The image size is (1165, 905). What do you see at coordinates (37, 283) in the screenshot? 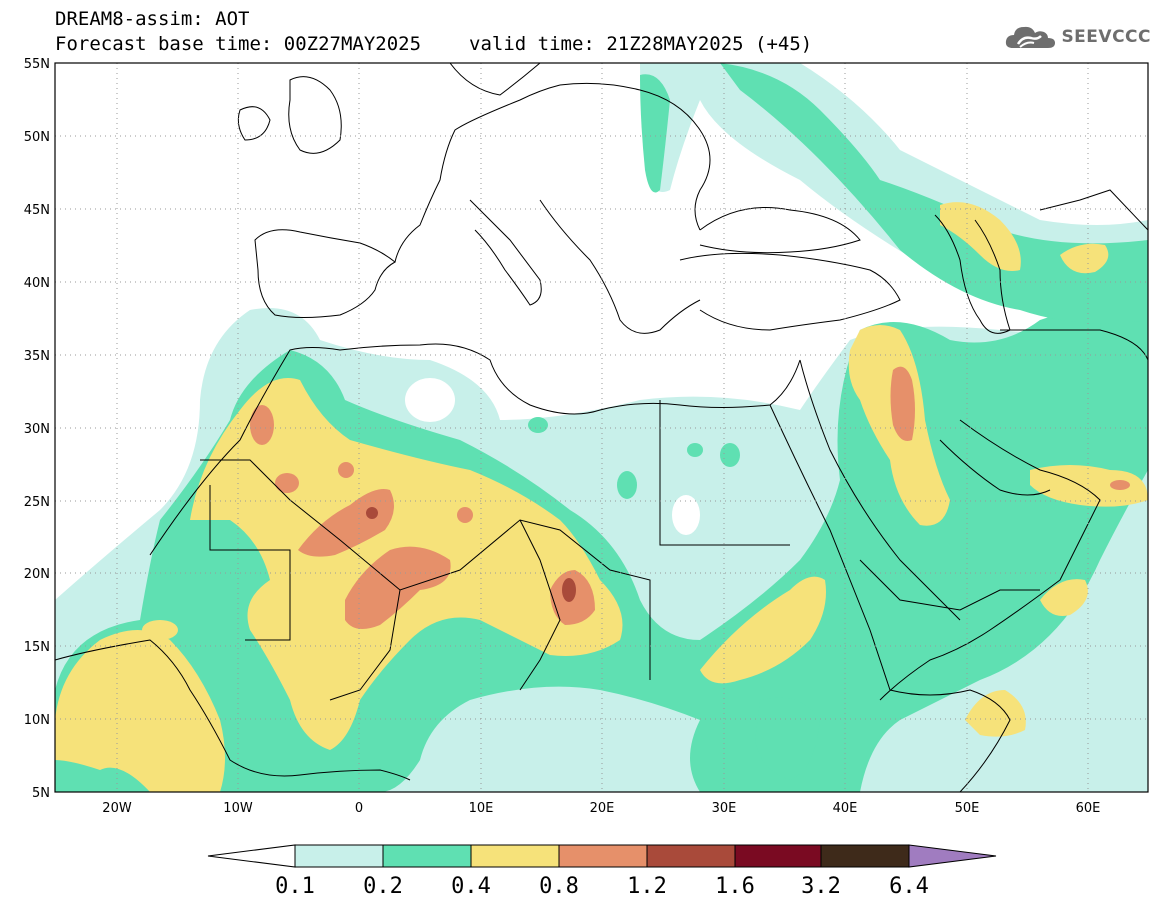
I see `lat-label: 40N` at bounding box center [37, 283].